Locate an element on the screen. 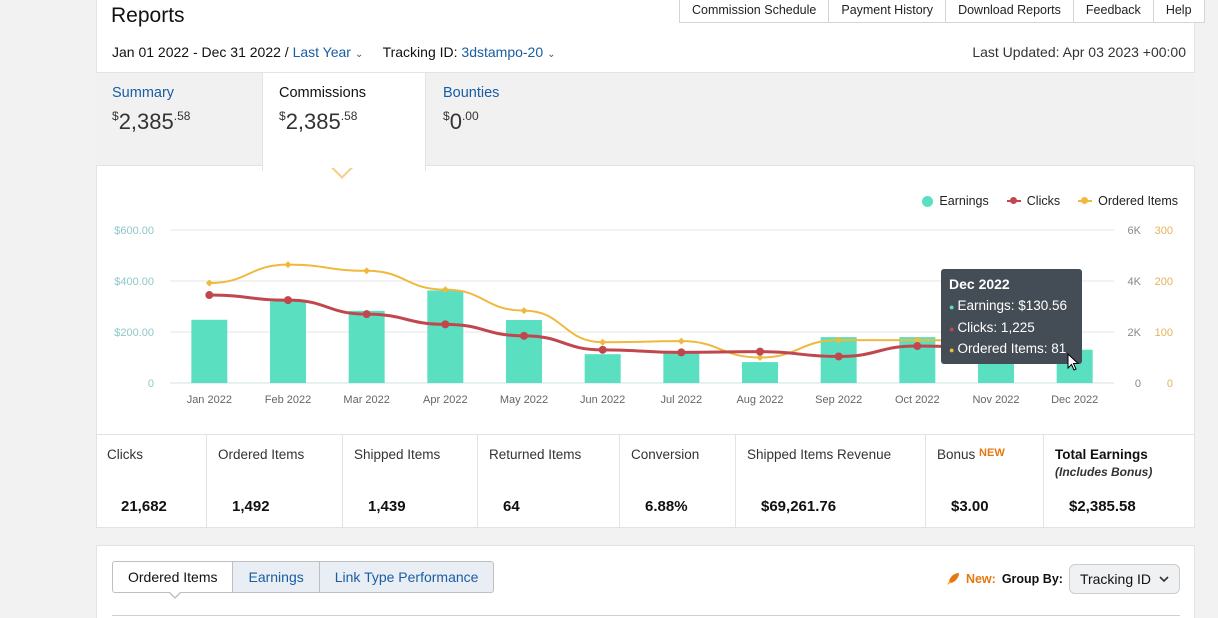  legend-clicks: Clicks is located at coordinates (1033, 201).